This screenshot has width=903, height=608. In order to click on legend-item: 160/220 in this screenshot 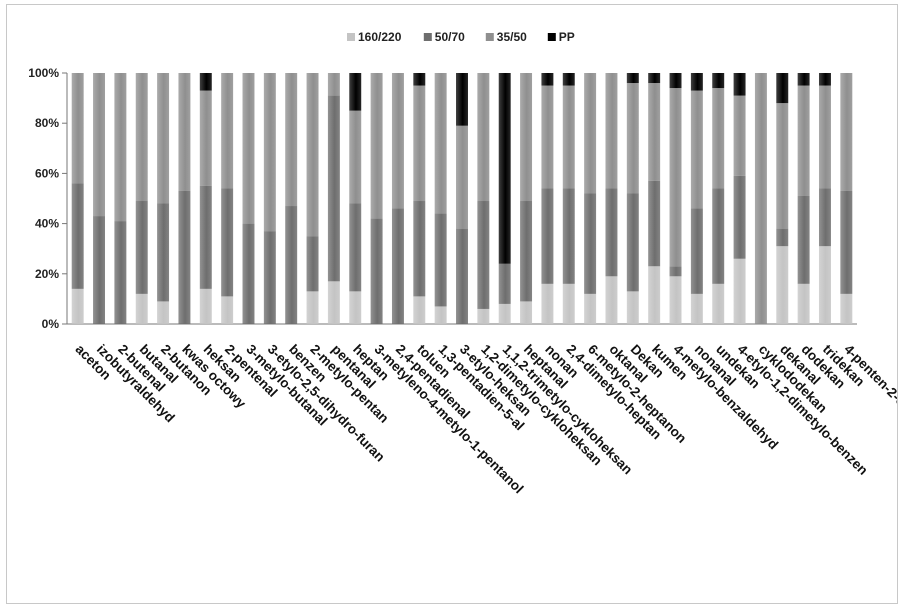, I will do `click(374, 37)`.